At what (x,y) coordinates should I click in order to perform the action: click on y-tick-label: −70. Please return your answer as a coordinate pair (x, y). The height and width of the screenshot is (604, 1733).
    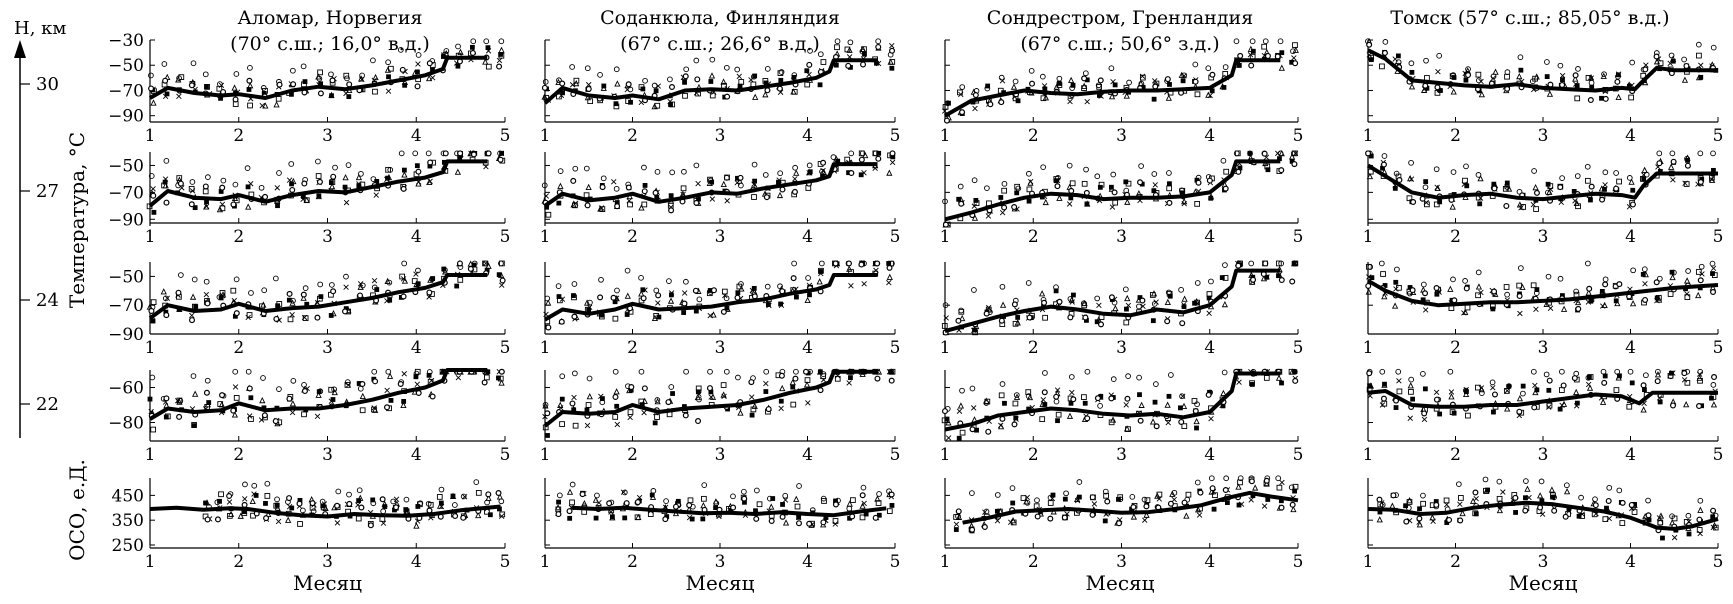
    Looking at the image, I should click on (126, 91).